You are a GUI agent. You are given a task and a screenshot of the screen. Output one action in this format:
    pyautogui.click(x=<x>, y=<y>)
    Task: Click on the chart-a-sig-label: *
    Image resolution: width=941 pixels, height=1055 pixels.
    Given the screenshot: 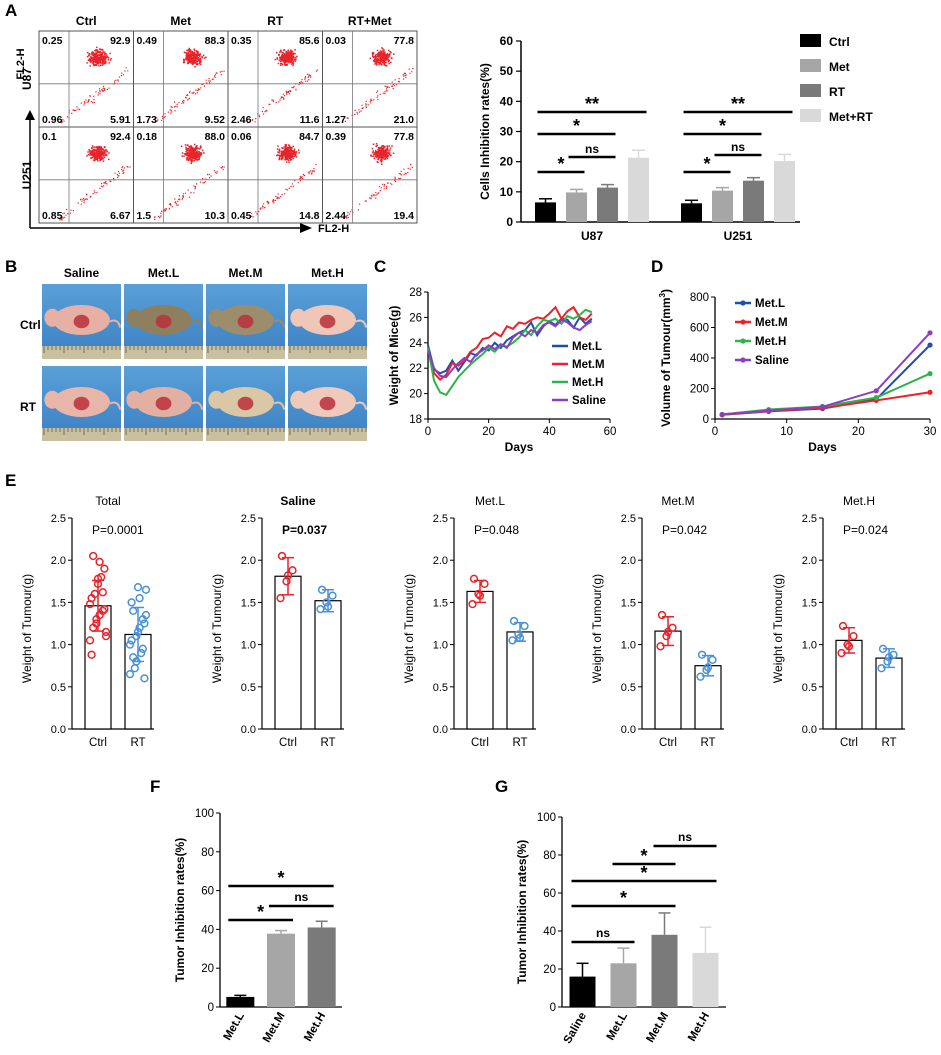 What is the action you would take?
    pyautogui.click(x=560, y=164)
    